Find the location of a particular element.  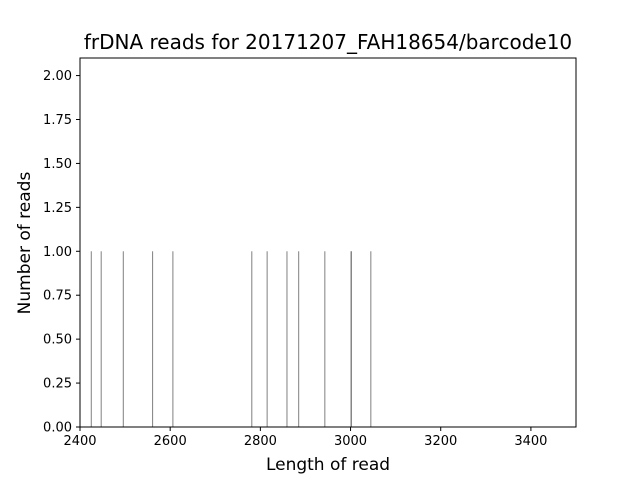

x-axis-label: Length of read is located at coordinates (328, 465).